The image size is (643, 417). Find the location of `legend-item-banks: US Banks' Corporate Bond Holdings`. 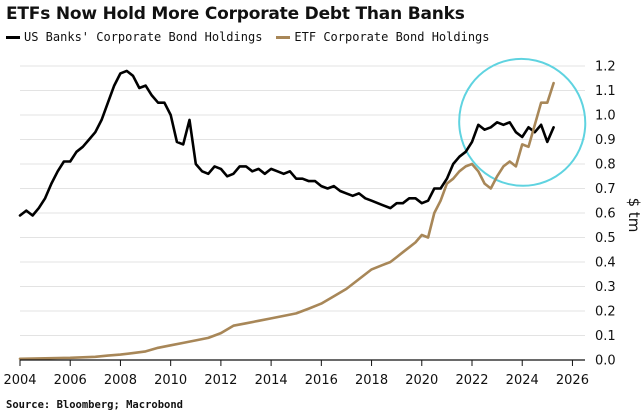

legend-item-banks: US Banks' Corporate Bond Holdings is located at coordinates (134, 37).